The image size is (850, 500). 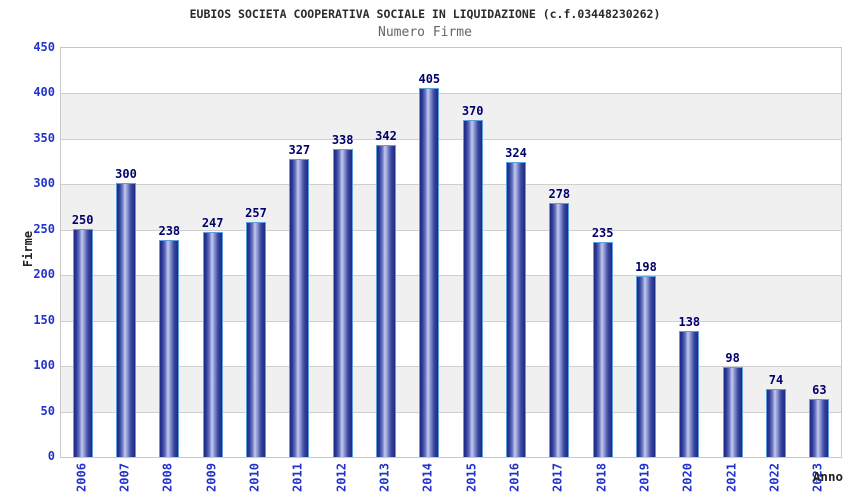 I want to click on bar-value-2022: 74, so click(x=776, y=379).